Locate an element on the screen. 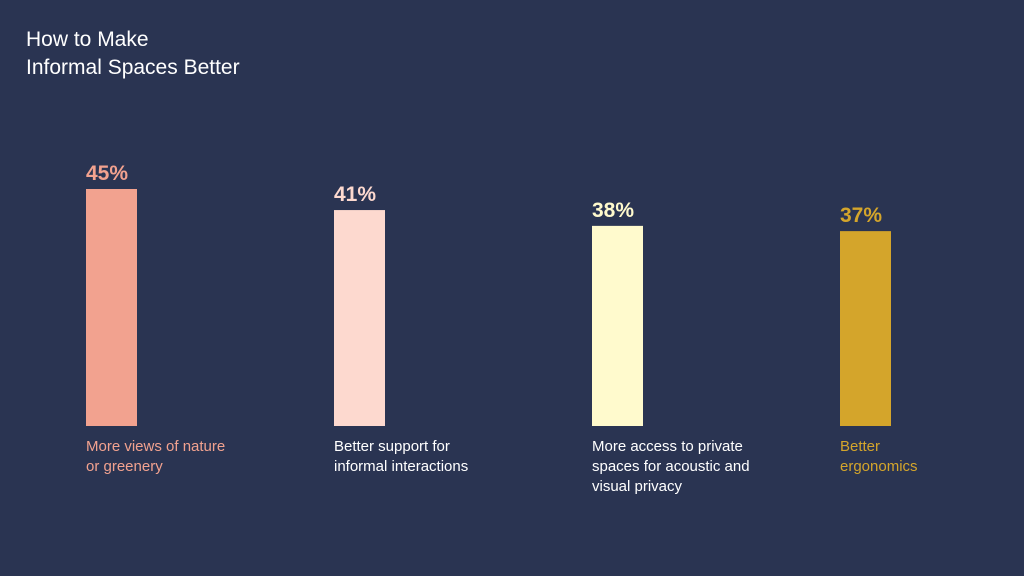 This screenshot has width=1024, height=576. category-label-2-line-1: Better support for is located at coordinates (392, 446).